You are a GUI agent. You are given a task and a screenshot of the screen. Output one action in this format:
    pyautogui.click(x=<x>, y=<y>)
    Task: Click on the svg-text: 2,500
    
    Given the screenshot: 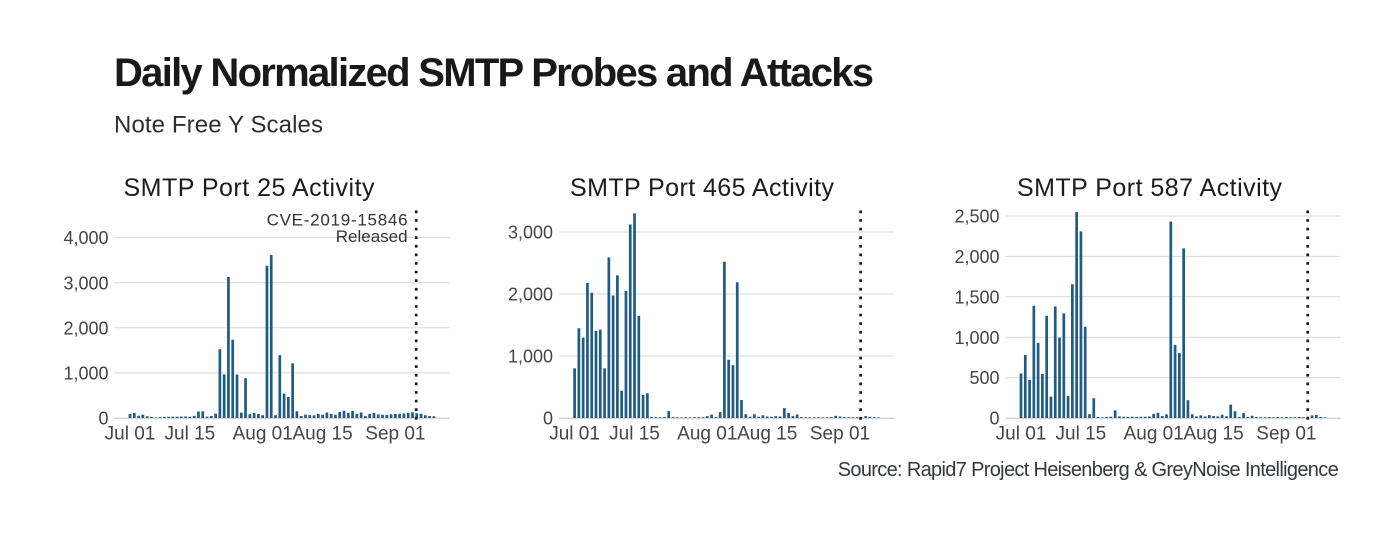 What is the action you would take?
    pyautogui.click(x=976, y=217)
    